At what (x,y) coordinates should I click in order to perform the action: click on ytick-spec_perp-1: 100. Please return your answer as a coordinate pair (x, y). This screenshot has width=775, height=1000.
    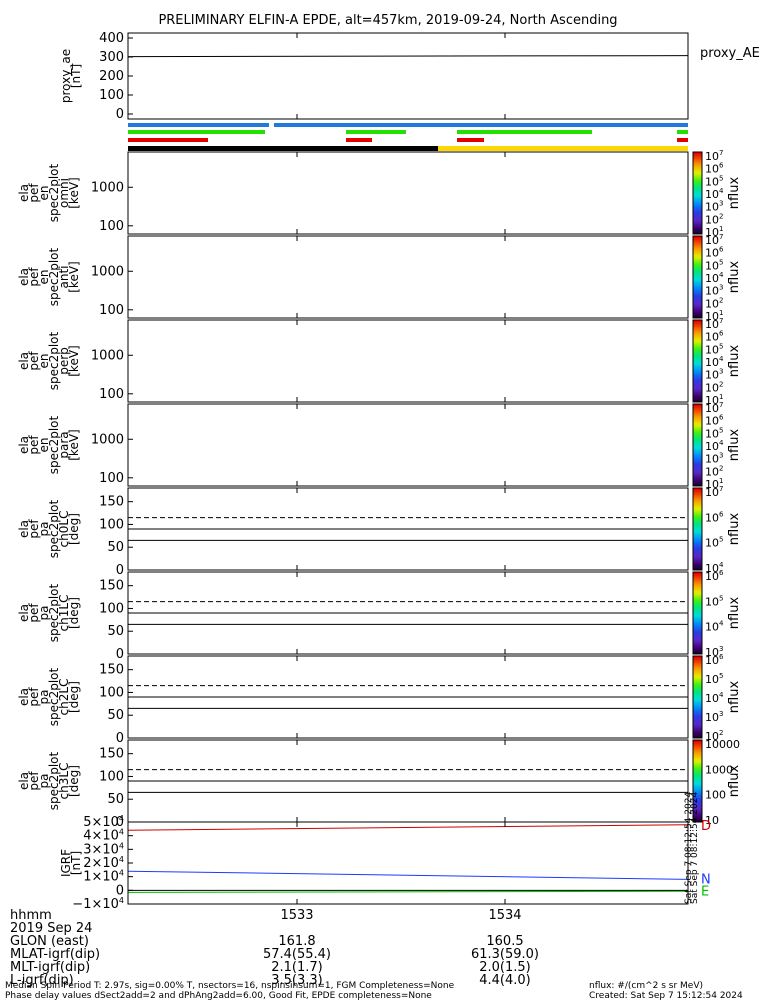
    Looking at the image, I should click on (111, 394).